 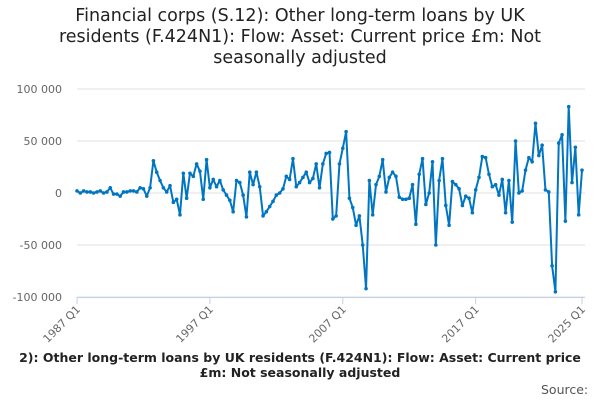 What do you see at coordinates (58, 193) in the screenshot?
I see `y-tick-label: 0` at bounding box center [58, 193].